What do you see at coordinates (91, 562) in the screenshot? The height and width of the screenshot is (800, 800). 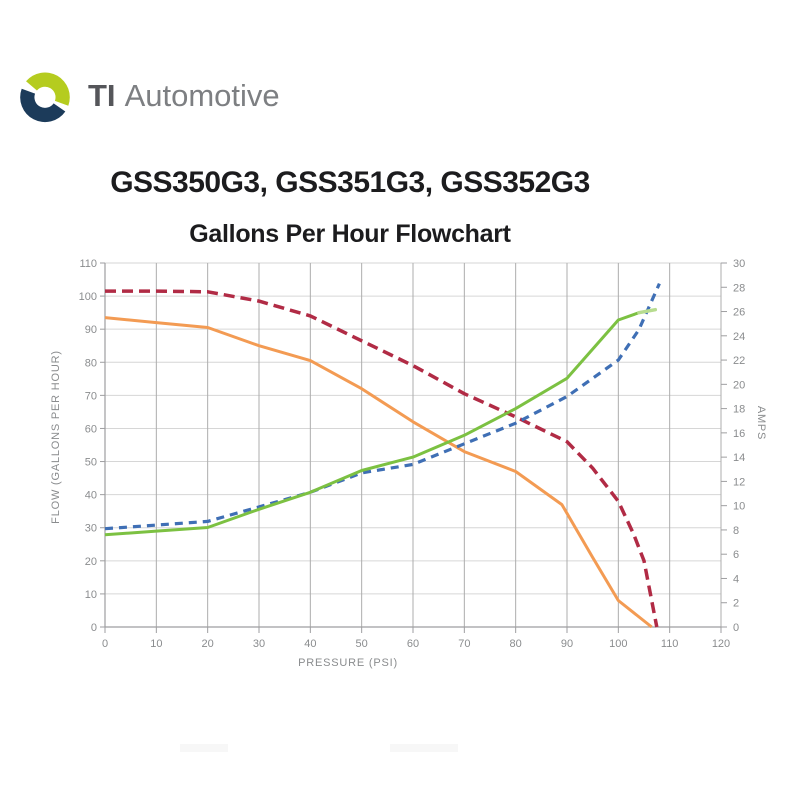 I see `y-left-tick-label: 20` at bounding box center [91, 562].